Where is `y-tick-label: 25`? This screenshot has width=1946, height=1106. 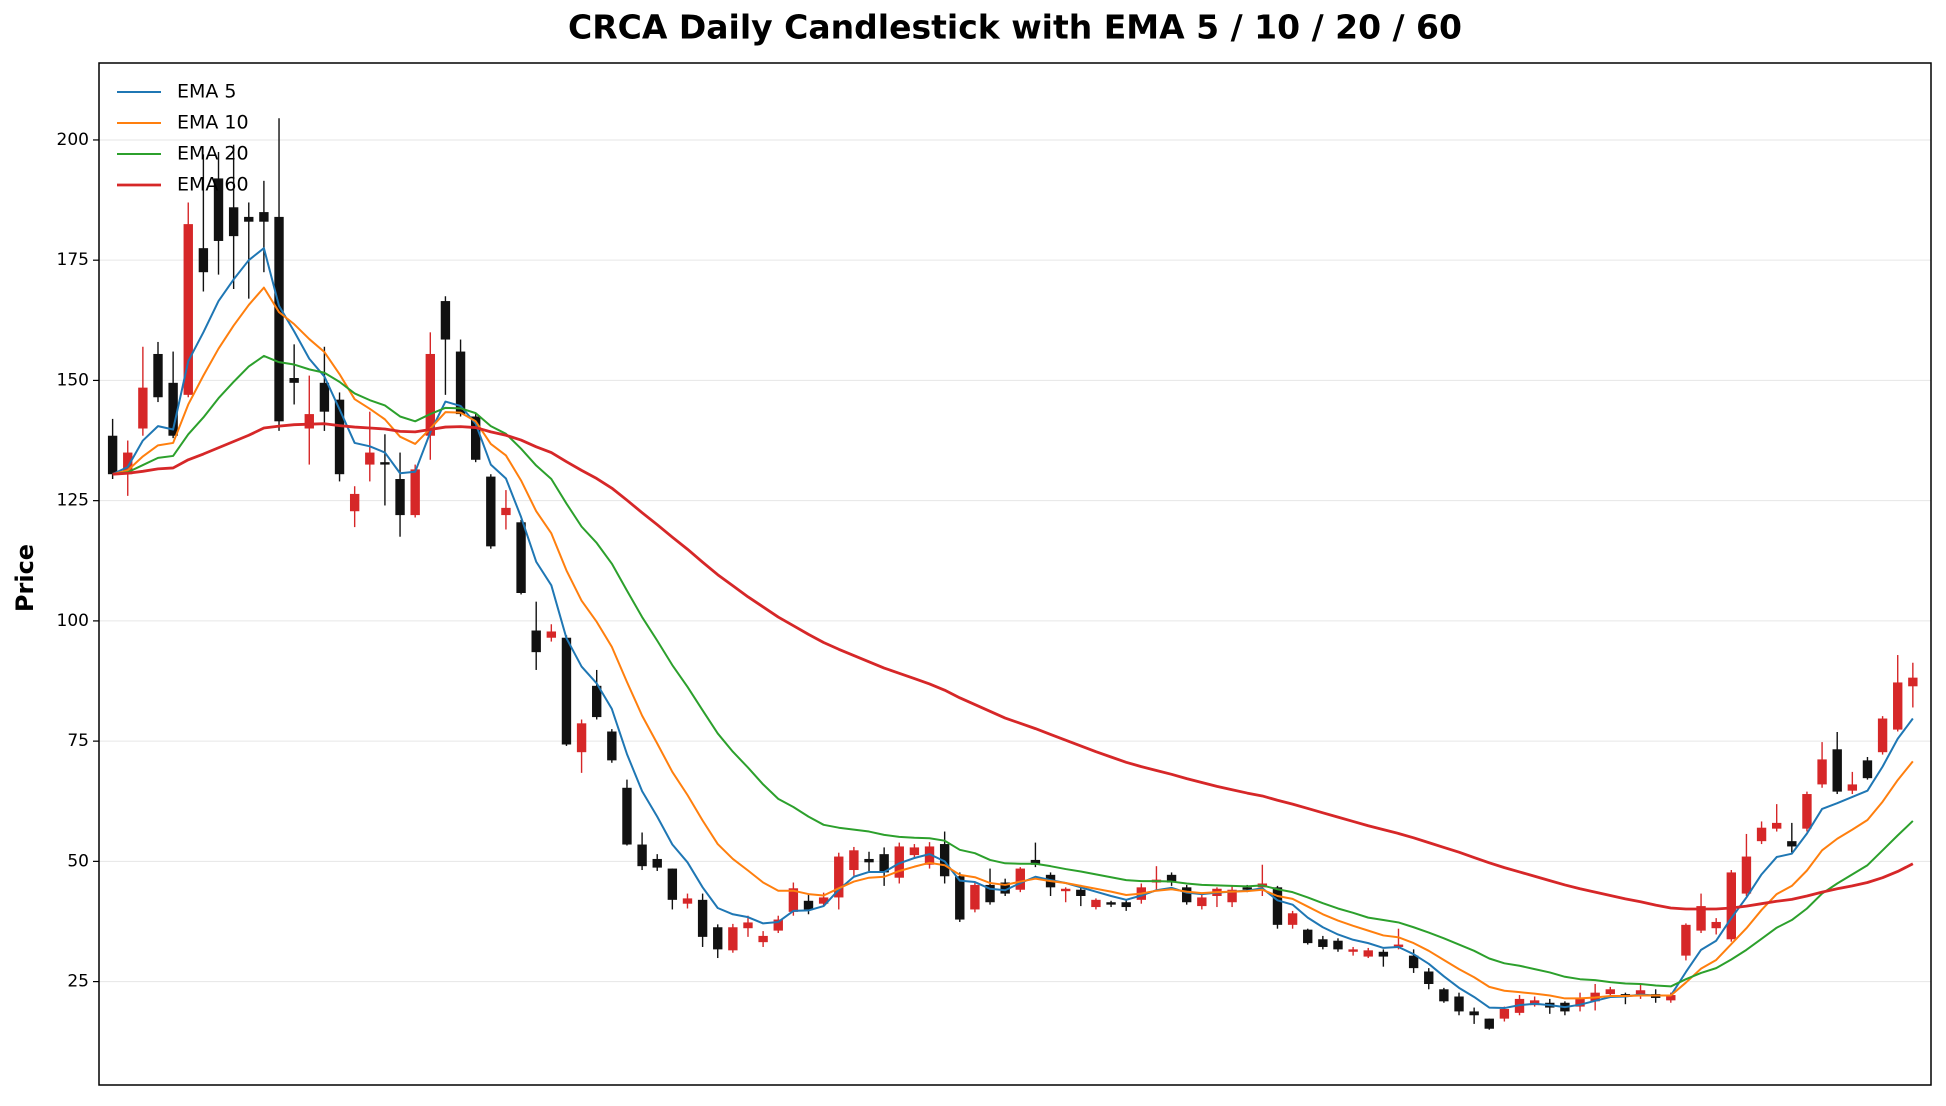 y-tick-label: 25 is located at coordinates (78, 982).